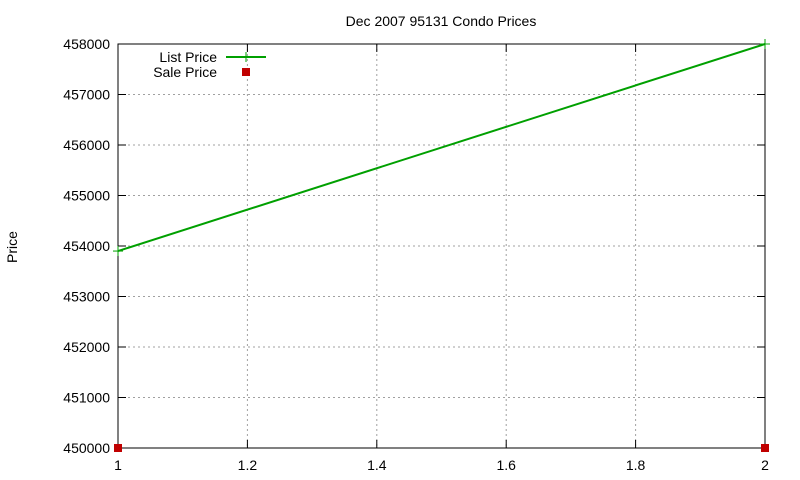  I want to click on y-tick-label: 457000, so click(86, 95).